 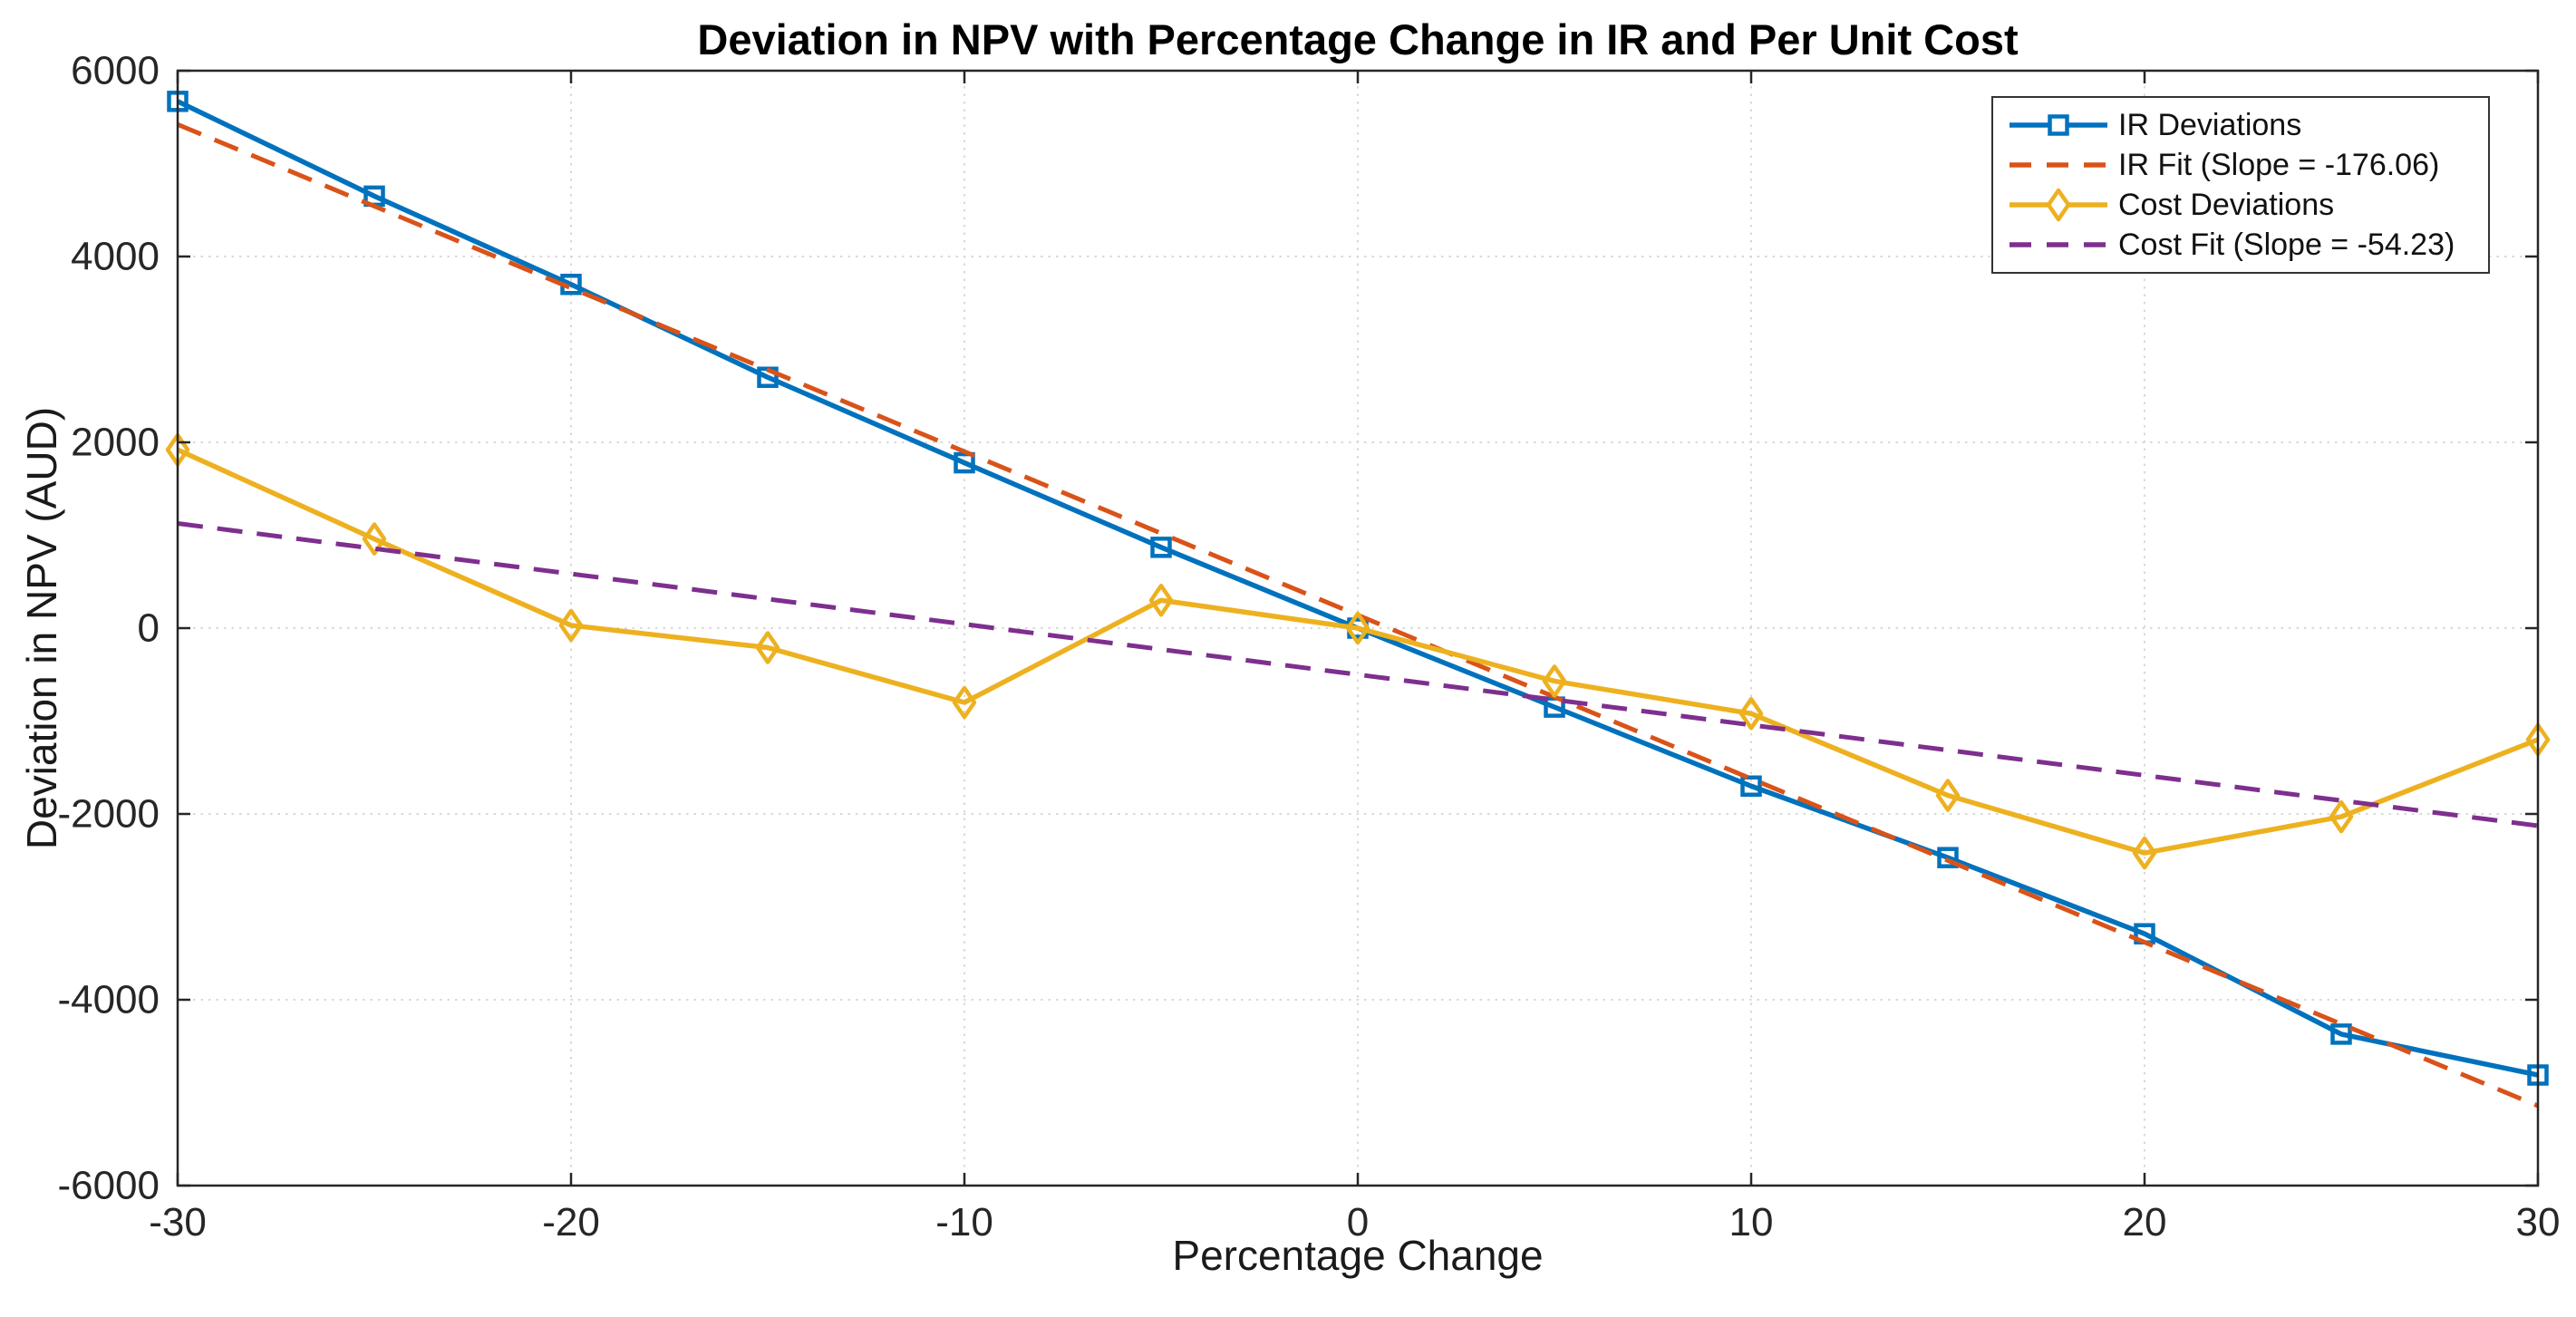 I want to click on x-tick-label: 10, so click(x=1751, y=1222).